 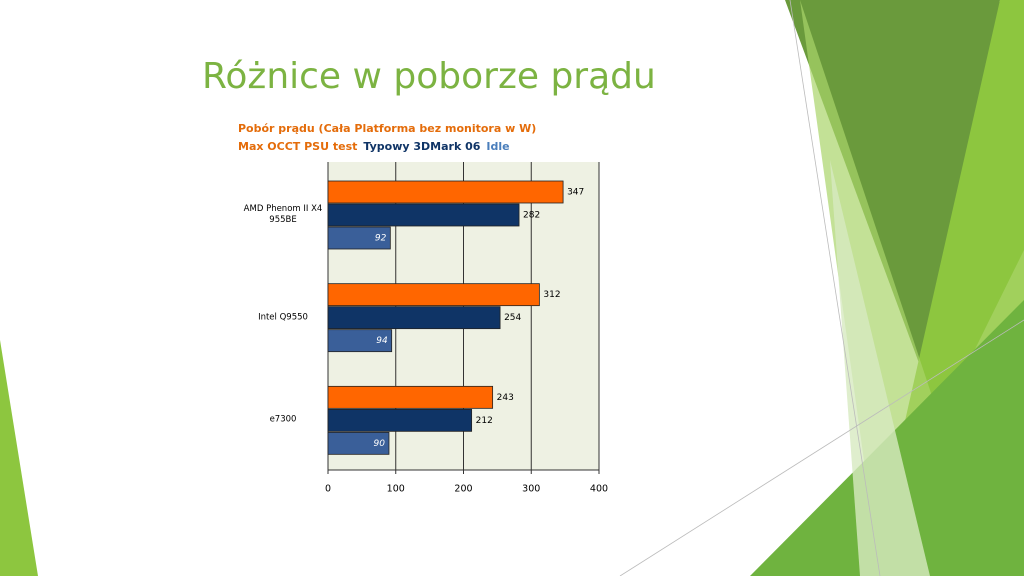 What do you see at coordinates (463, 489) in the screenshot?
I see `x-tick-label: 200` at bounding box center [463, 489].